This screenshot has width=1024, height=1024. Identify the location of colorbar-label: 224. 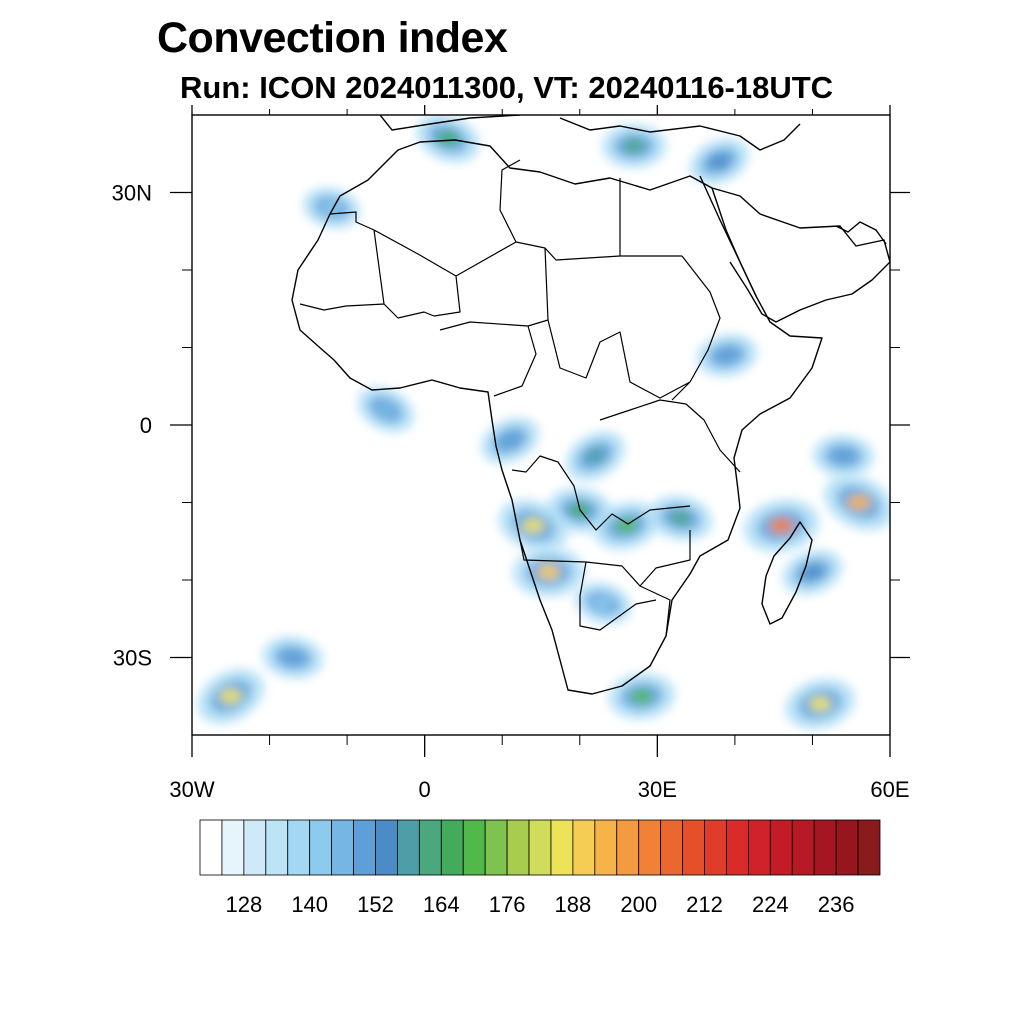
(770, 904).